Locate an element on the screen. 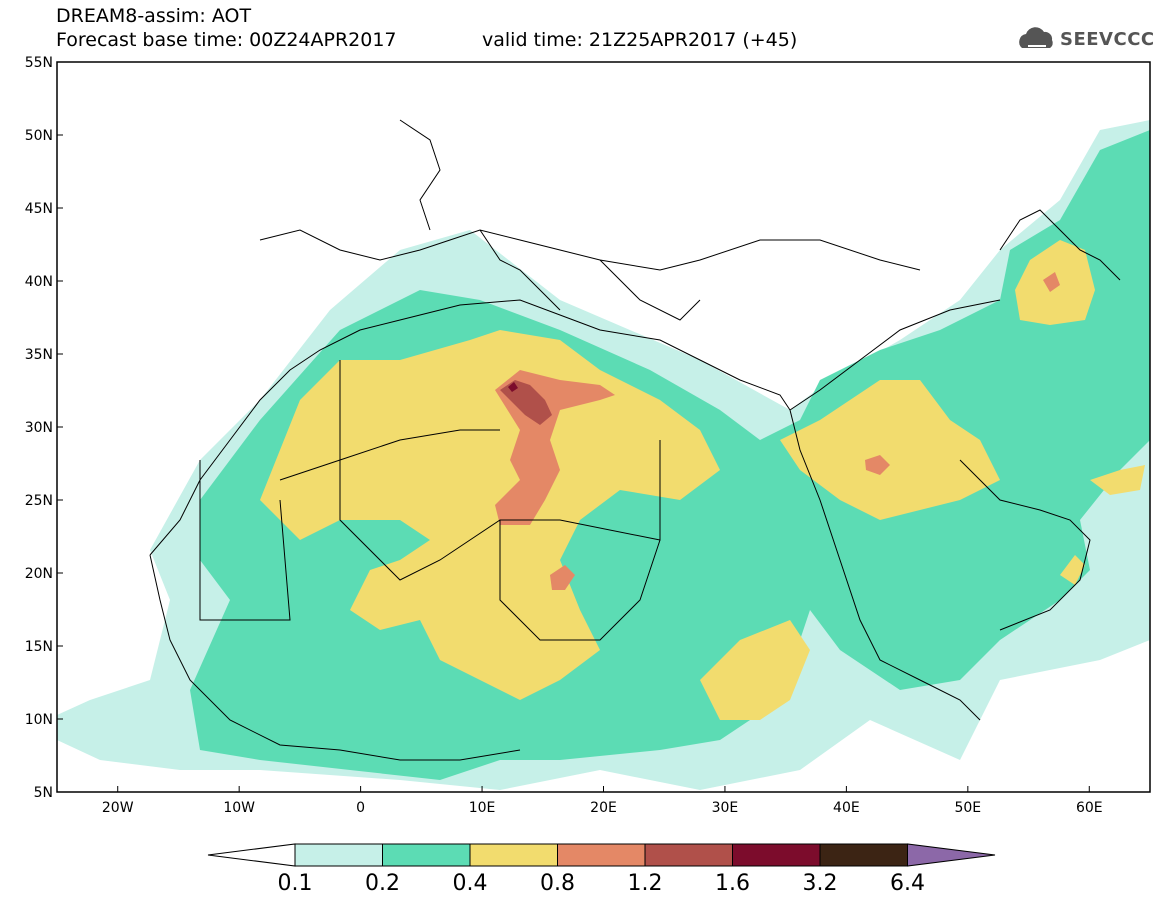 This screenshot has width=1165, height=905. colorbar-label: 0.1 is located at coordinates (295, 883).